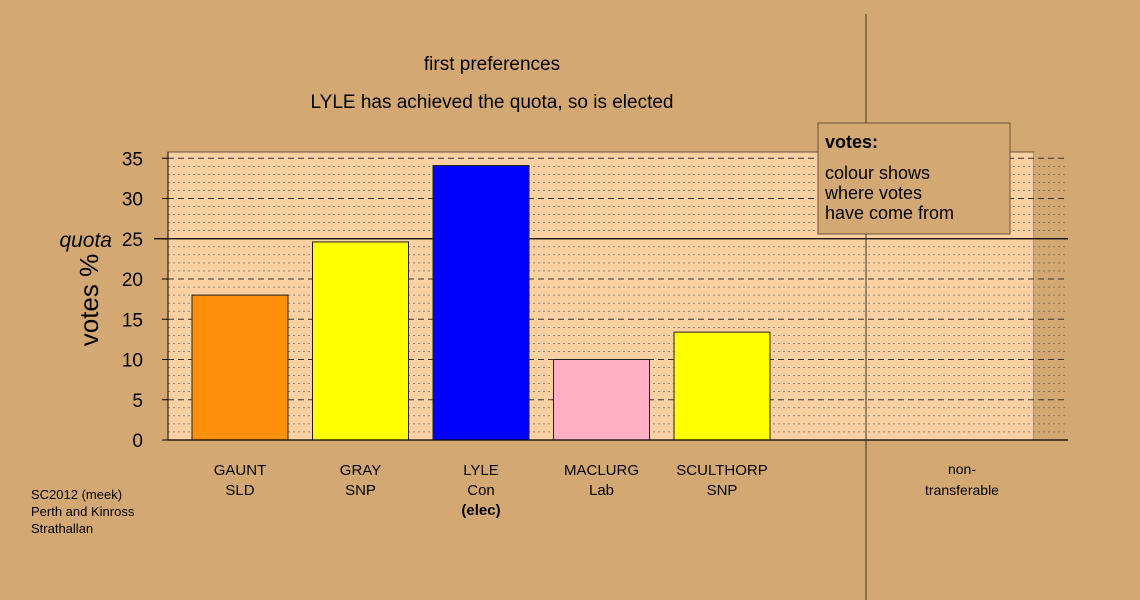 The width and height of the screenshot is (1140, 600). Describe the element at coordinates (62, 528) in the screenshot. I see `footer-line-3: Strathallan` at that location.